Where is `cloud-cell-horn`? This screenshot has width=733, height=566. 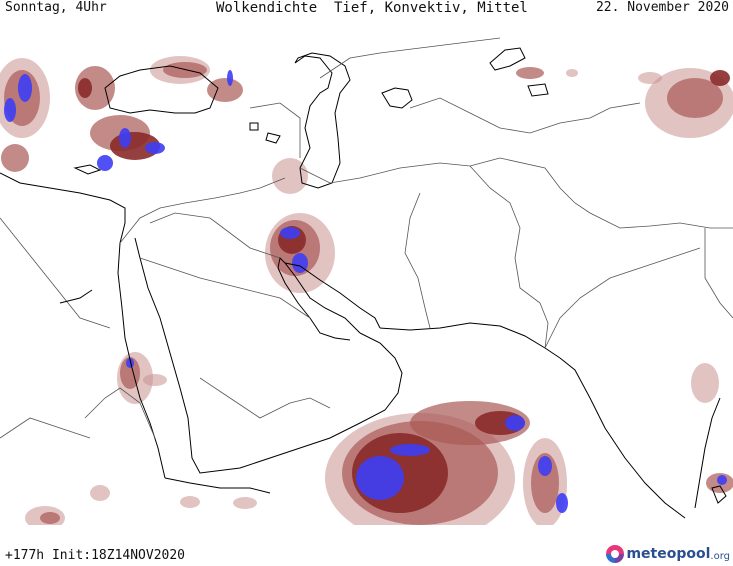
cloud-cell-horn is located at coordinates (141, 505).